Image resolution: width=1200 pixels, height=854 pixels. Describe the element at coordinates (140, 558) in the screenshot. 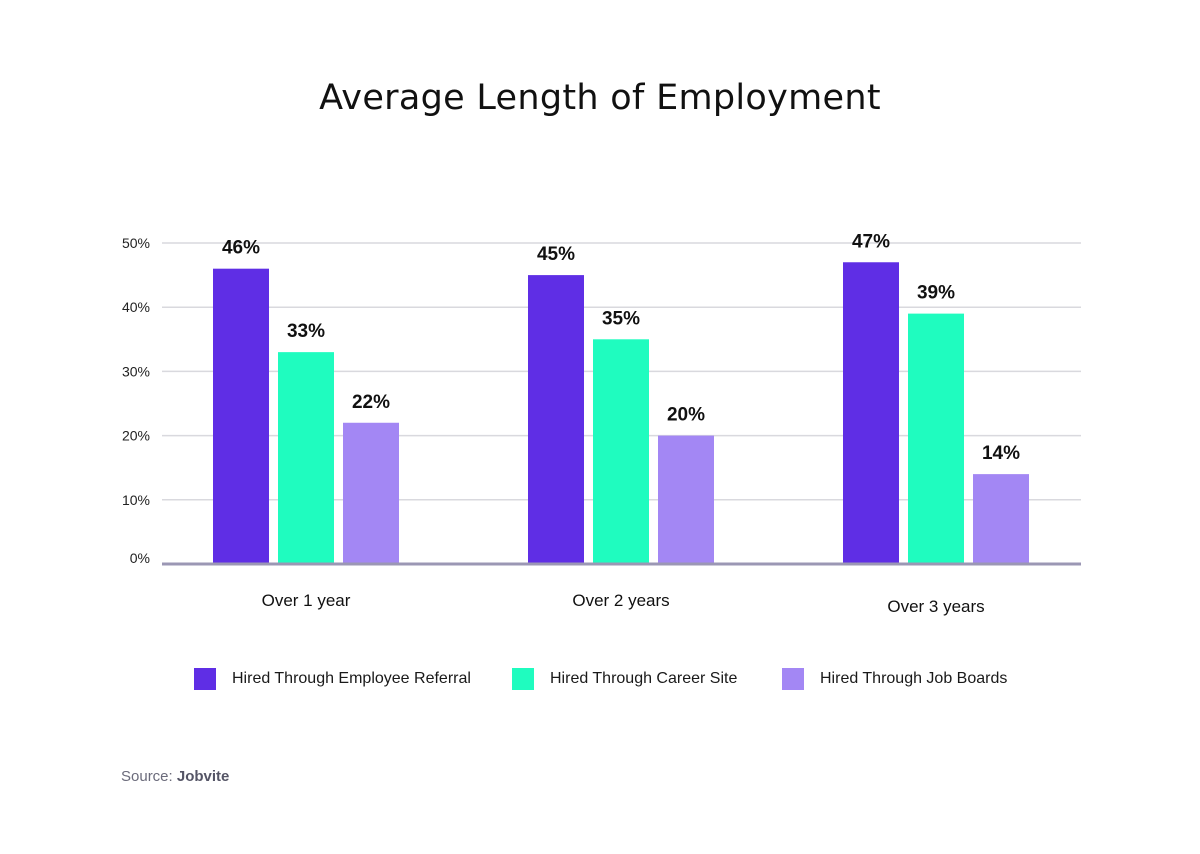

I see `y-tick-label: 0%` at that location.